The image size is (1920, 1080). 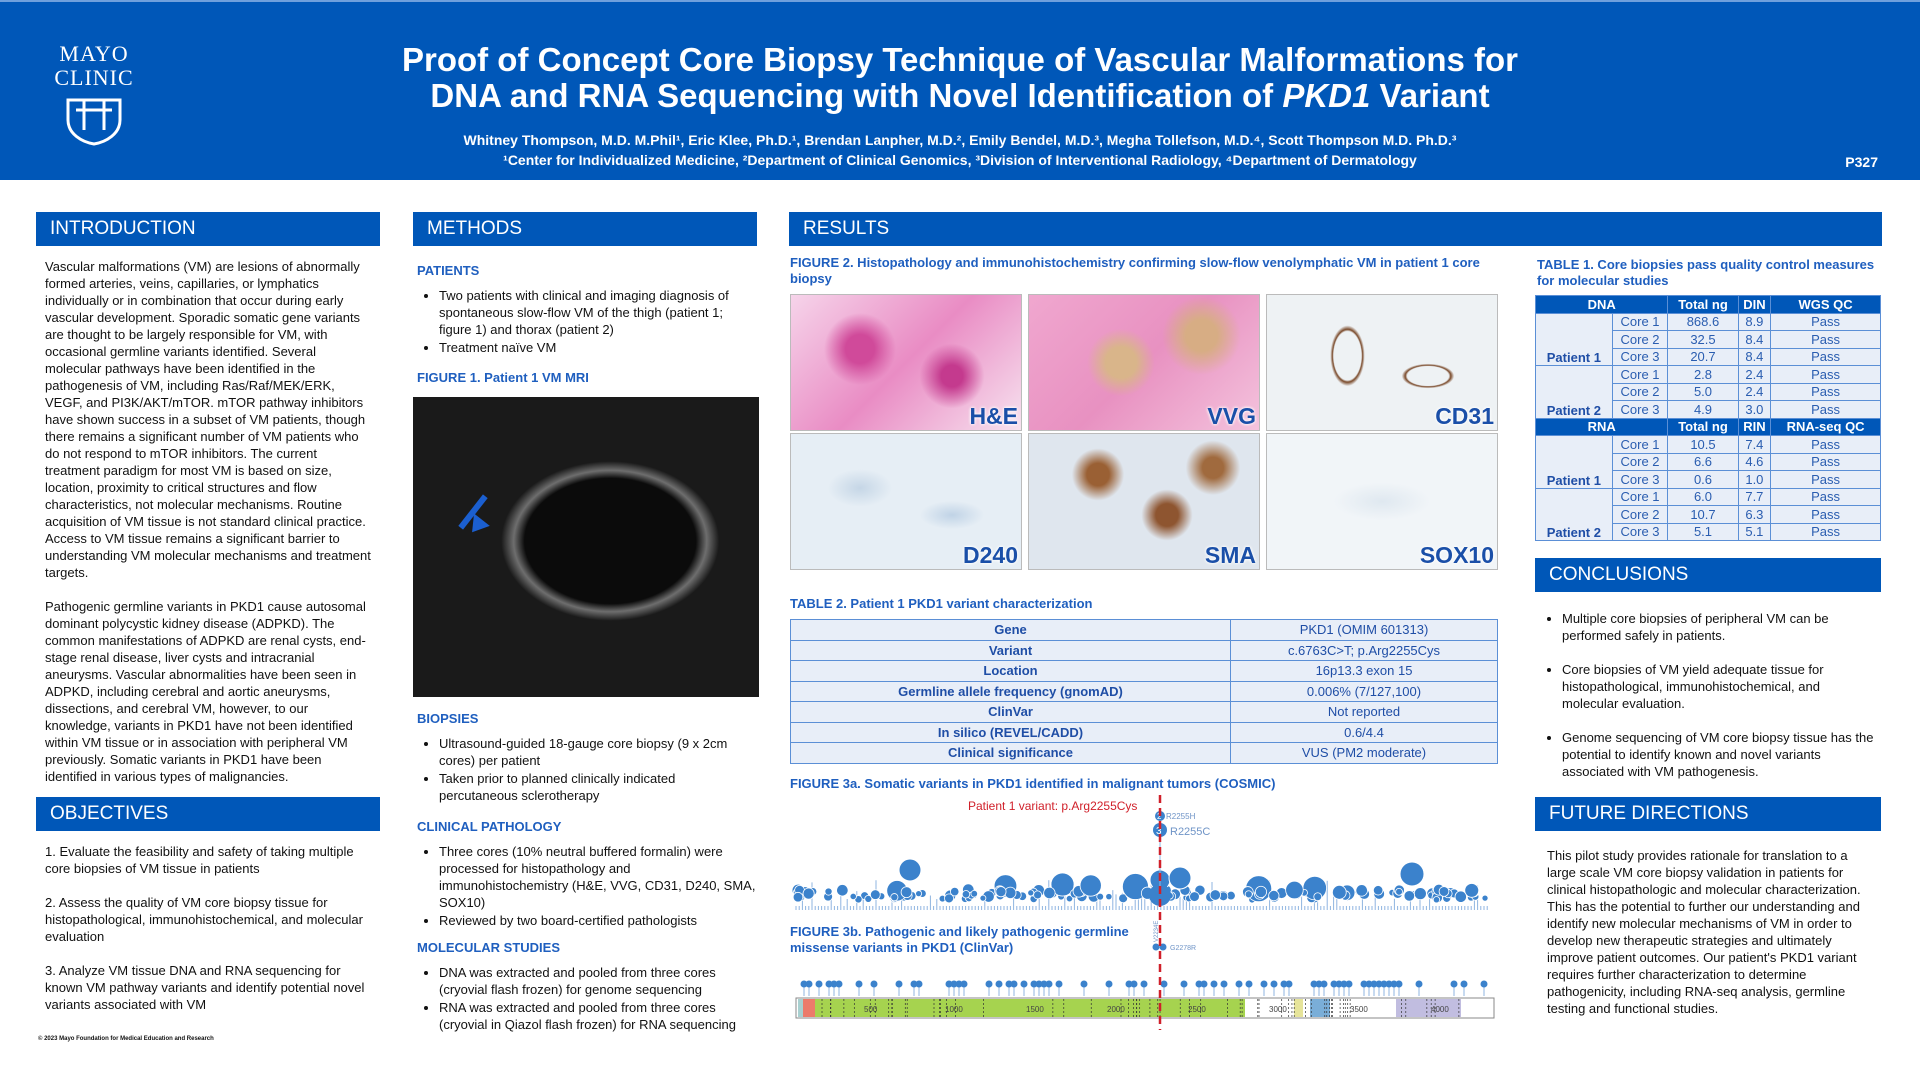 What do you see at coordinates (1052, 806) in the screenshot?
I see `patient-variant-label: Patient 1 variant: p.Arg2255Cys` at bounding box center [1052, 806].